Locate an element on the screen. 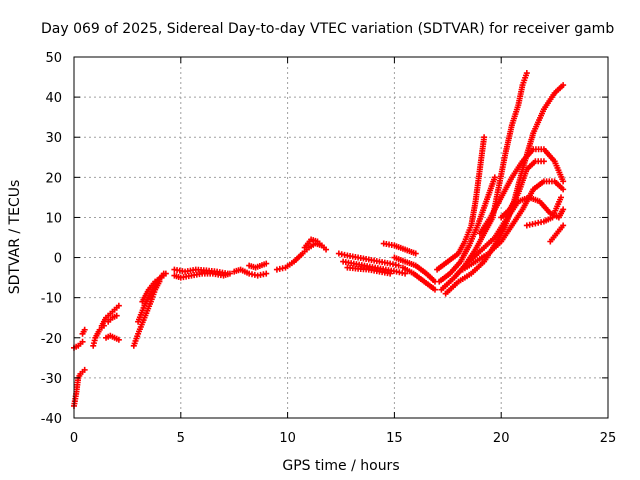 The height and width of the screenshot is (480, 640). x-axis-label: GPS time / hours is located at coordinates (340, 466).